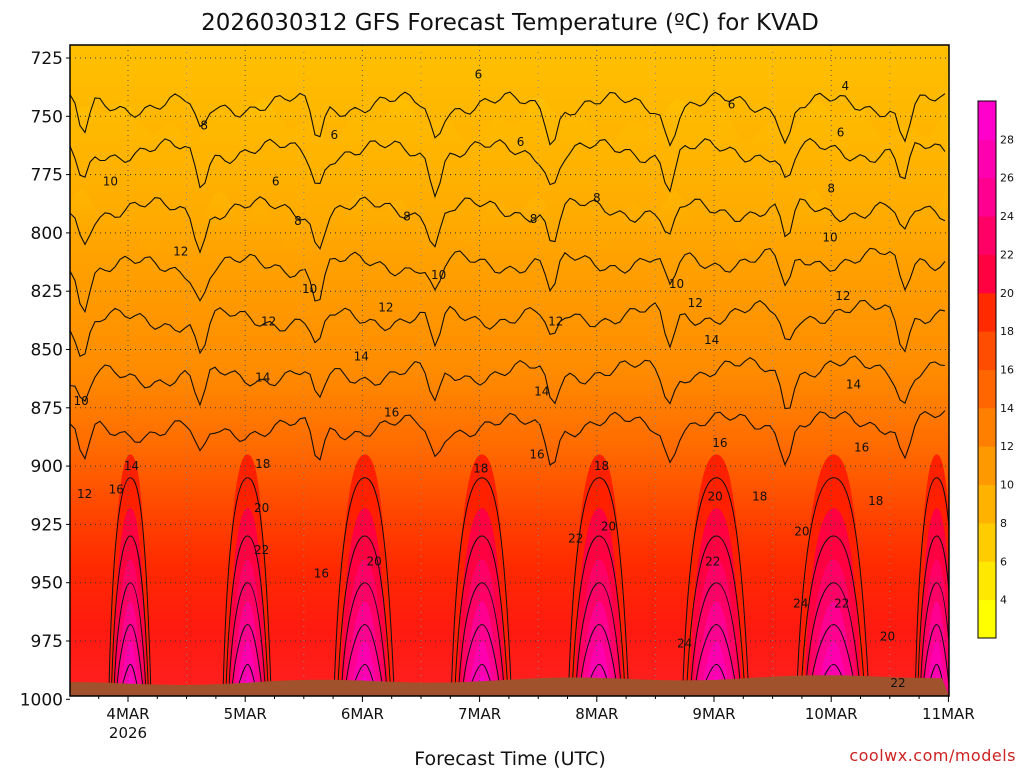  Describe the element at coordinates (1007, 293) in the screenshot. I see `colorbar-label: 20` at that location.